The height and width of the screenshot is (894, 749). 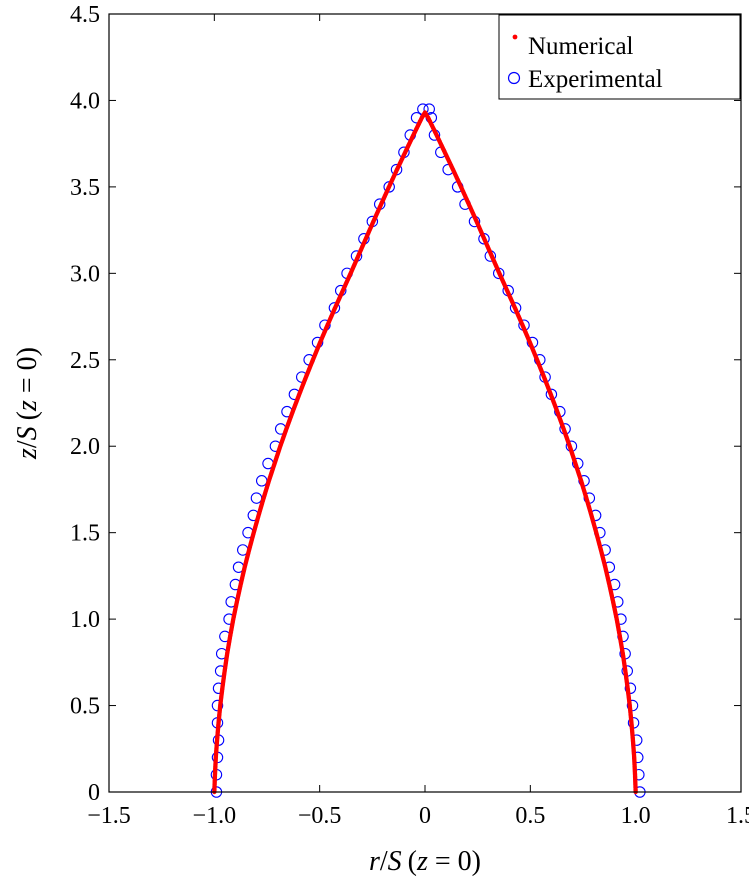 I want to click on y-tick-label: 0, so click(x=94, y=793).